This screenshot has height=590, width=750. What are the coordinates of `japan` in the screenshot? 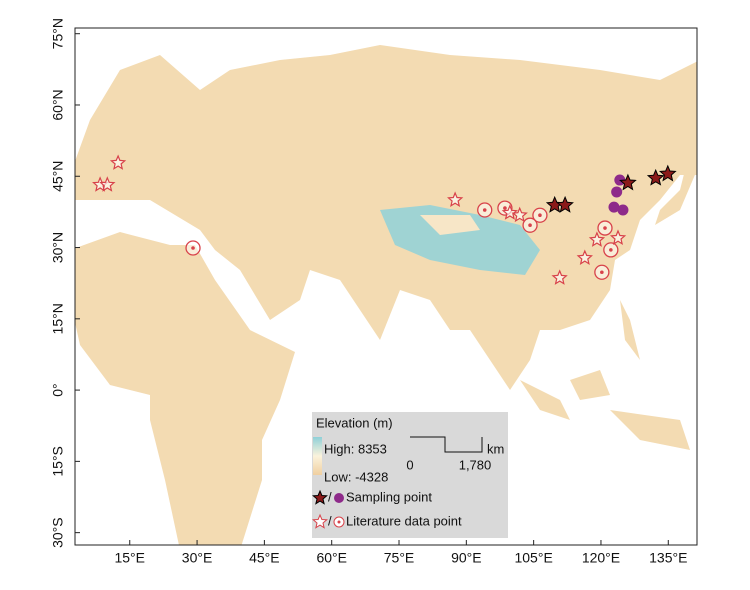 It's located at (676, 187).